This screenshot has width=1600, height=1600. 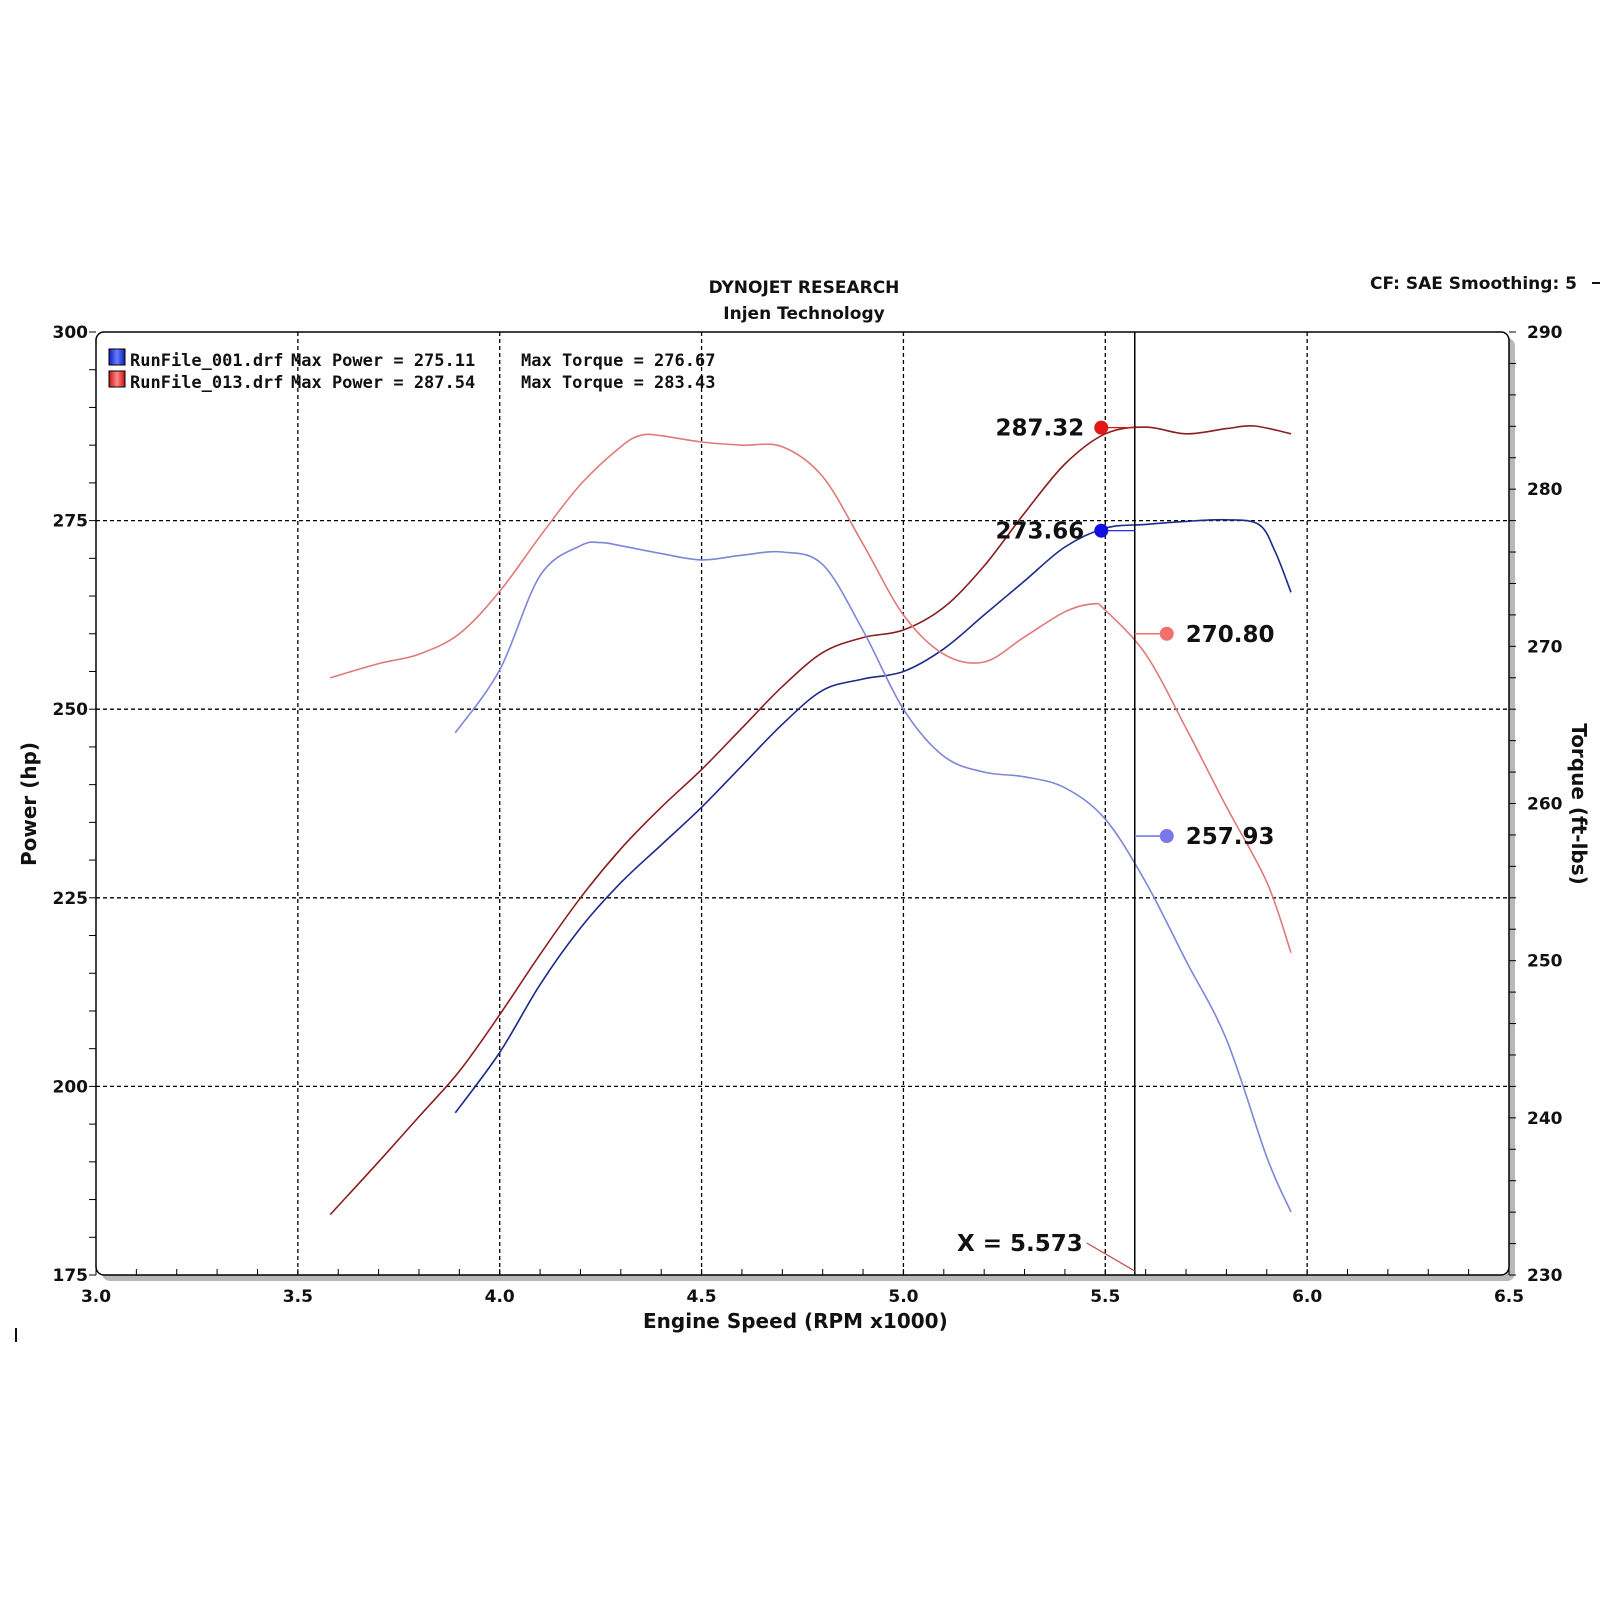 What do you see at coordinates (500, 1297) in the screenshot?
I see `x-tick-label: 4.0` at bounding box center [500, 1297].